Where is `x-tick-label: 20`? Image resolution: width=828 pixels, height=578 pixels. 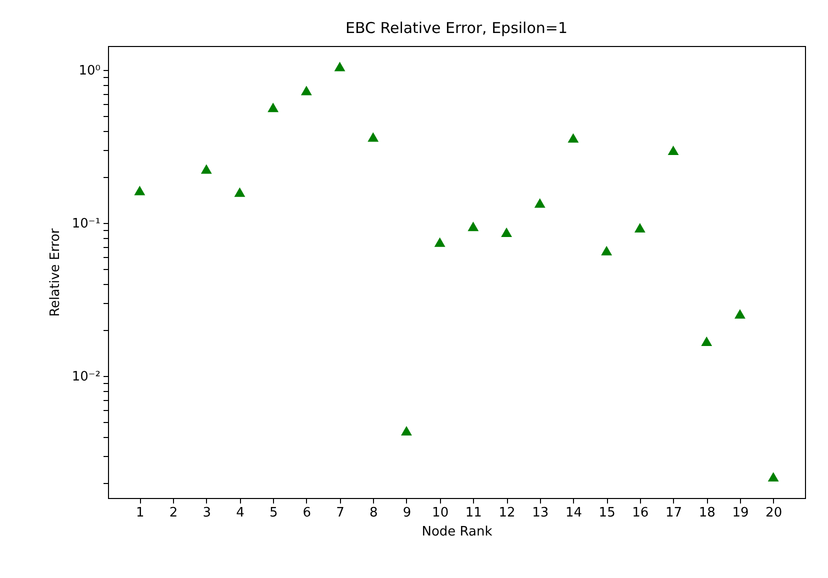 x-tick-label: 20 is located at coordinates (774, 513).